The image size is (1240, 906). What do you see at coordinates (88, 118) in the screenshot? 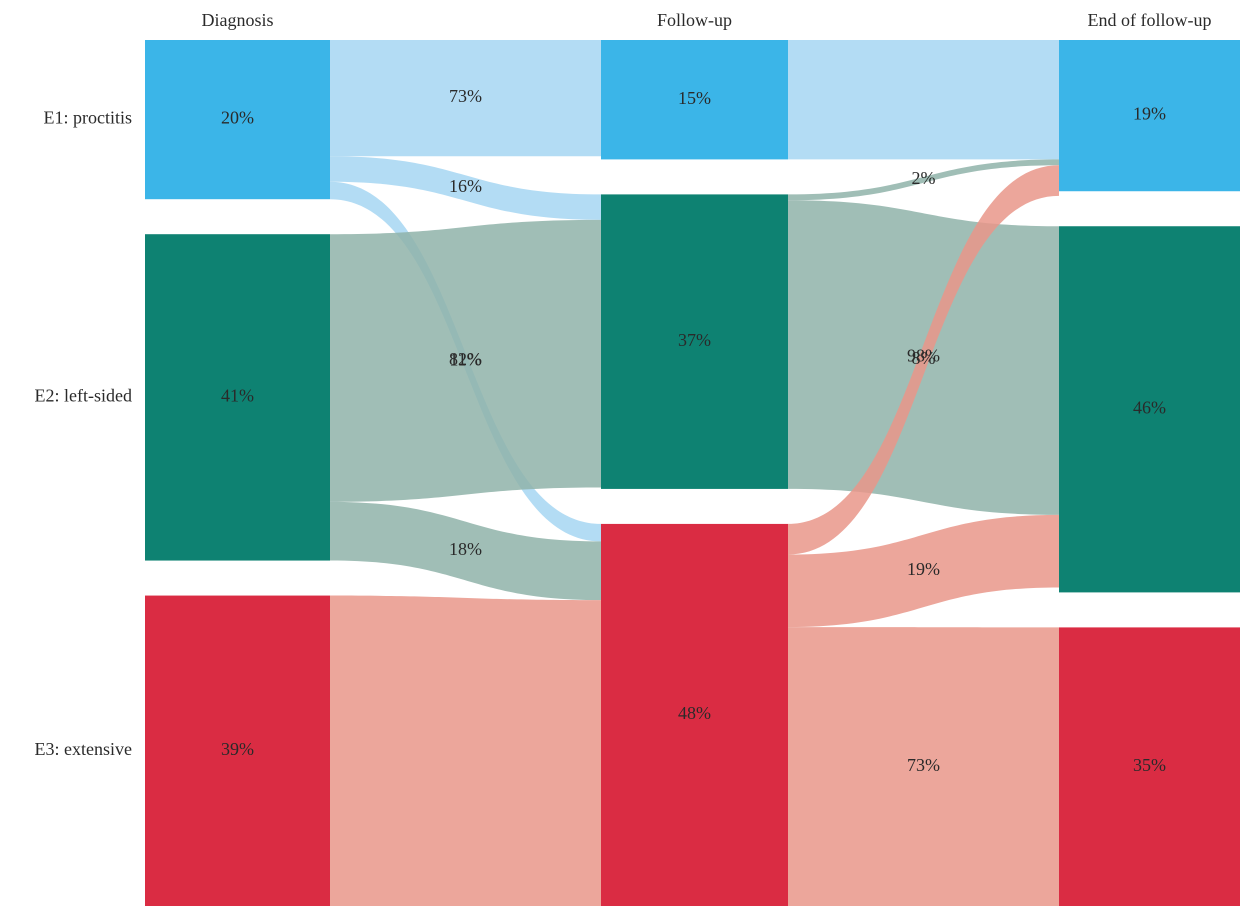
I see `category-label: E1: proctitis` at bounding box center [88, 118].